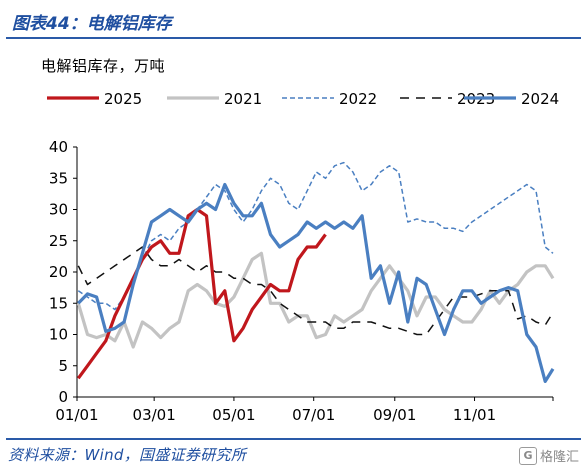 This screenshot has height=475, width=585. What do you see at coordinates (394, 415) in the screenshot?
I see `x-tick-label: 09/01` at bounding box center [394, 415].